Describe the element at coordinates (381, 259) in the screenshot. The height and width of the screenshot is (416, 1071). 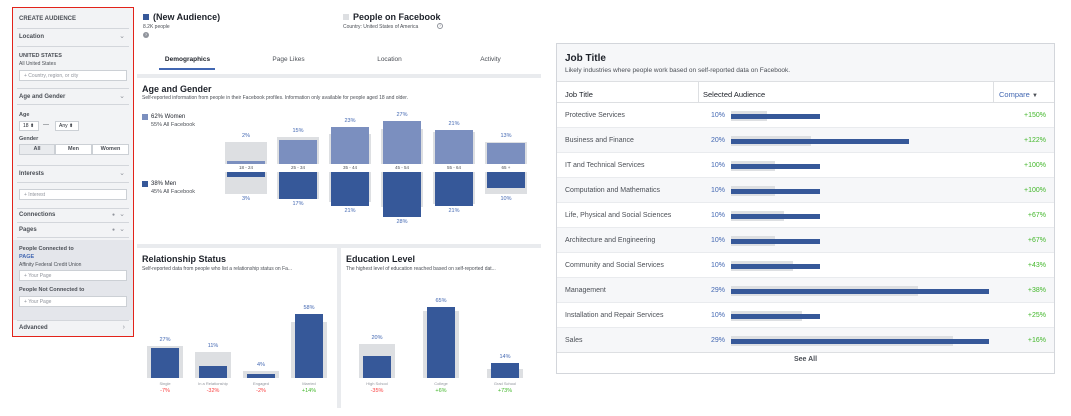
I see `education-title: Education Level` at that location.